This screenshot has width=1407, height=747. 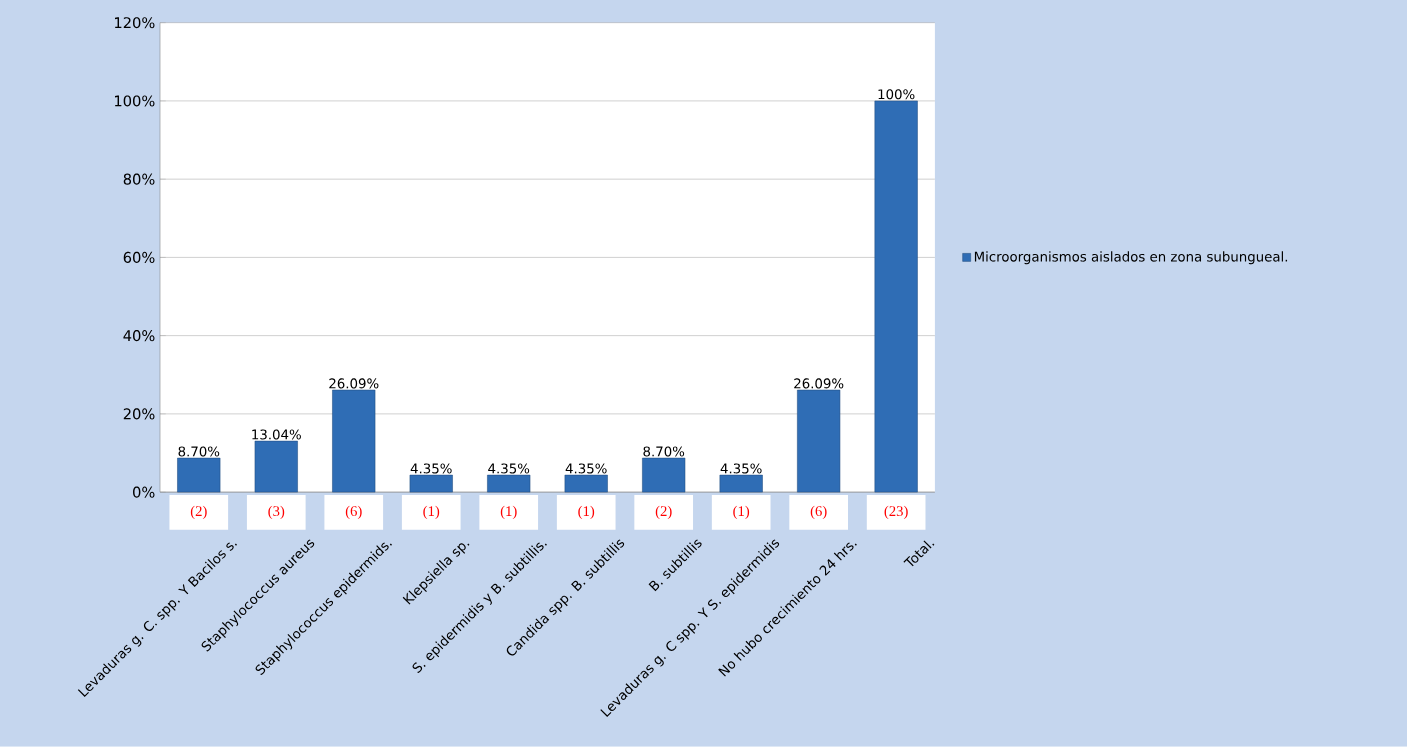 I want to click on y-tick-label: 100%, so click(x=135, y=101).